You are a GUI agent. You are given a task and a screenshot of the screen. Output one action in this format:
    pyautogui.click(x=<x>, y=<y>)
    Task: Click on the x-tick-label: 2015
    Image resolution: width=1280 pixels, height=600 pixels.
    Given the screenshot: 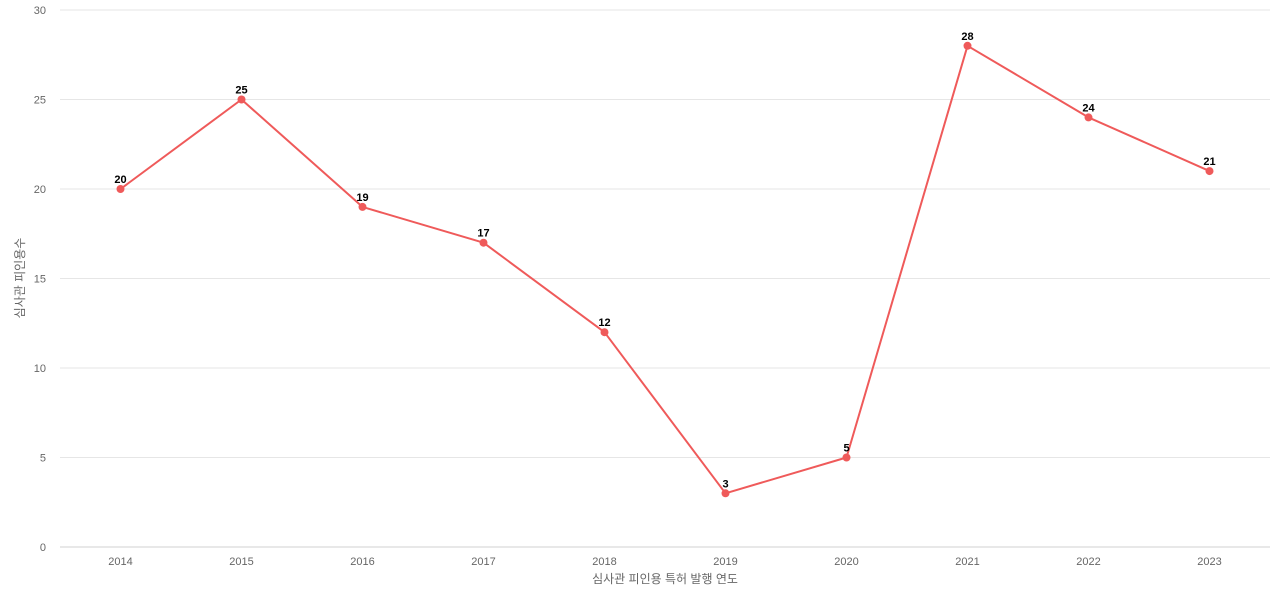 What is the action you would take?
    pyautogui.click(x=241, y=562)
    